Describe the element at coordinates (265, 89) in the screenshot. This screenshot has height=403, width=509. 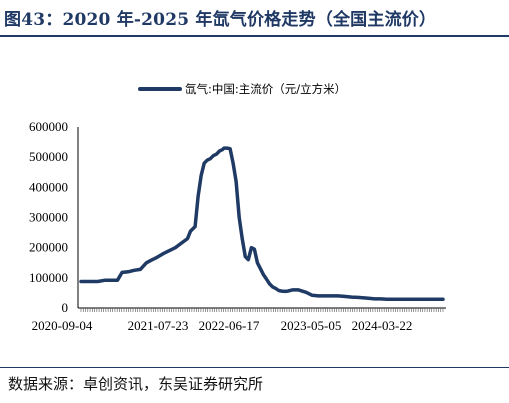
I see `legend-label: 氙气:中国:主流价（元/立方米）` at that location.